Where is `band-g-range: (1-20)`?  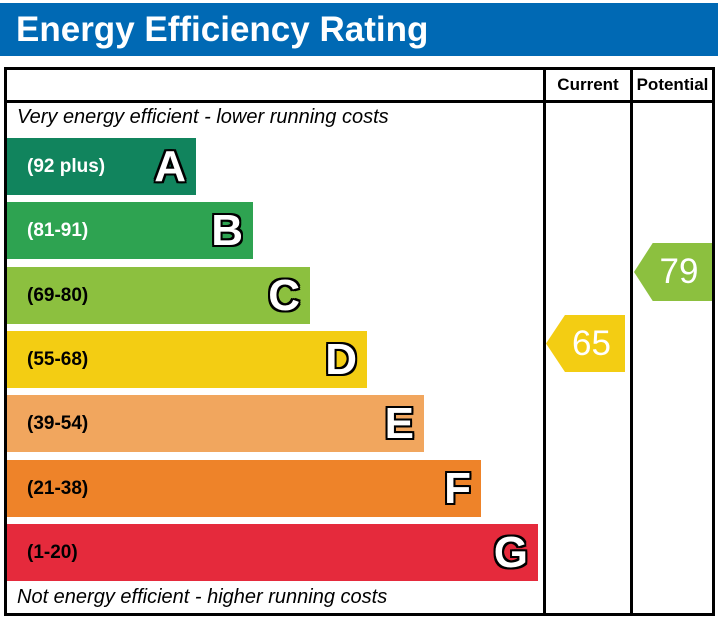
band-g-range: (1-20) is located at coordinates (52, 552).